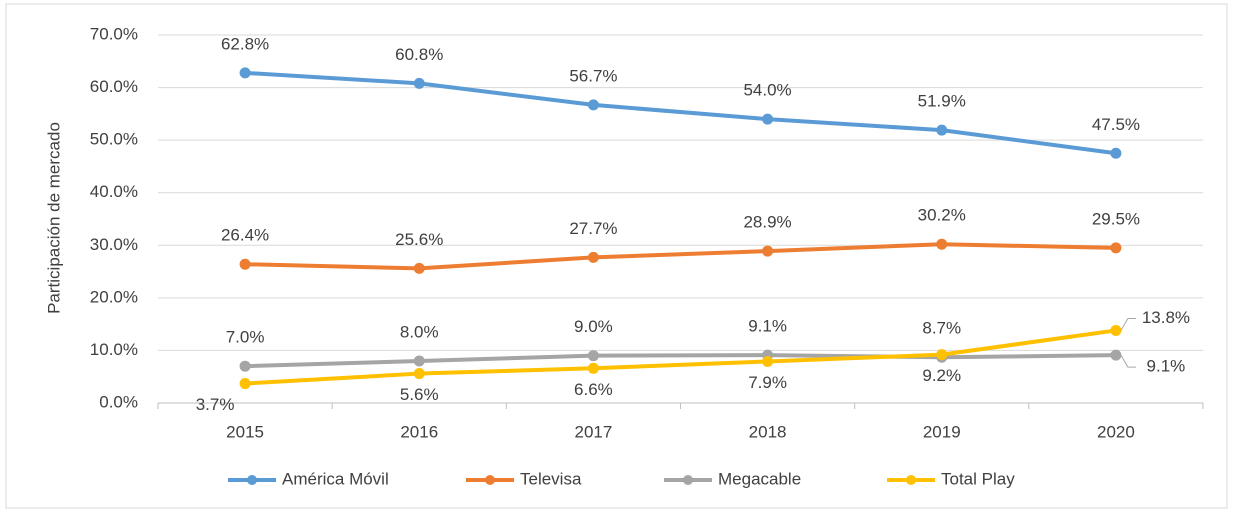 The width and height of the screenshot is (1233, 519). I want to click on legend-label: Megacable, so click(759, 478).